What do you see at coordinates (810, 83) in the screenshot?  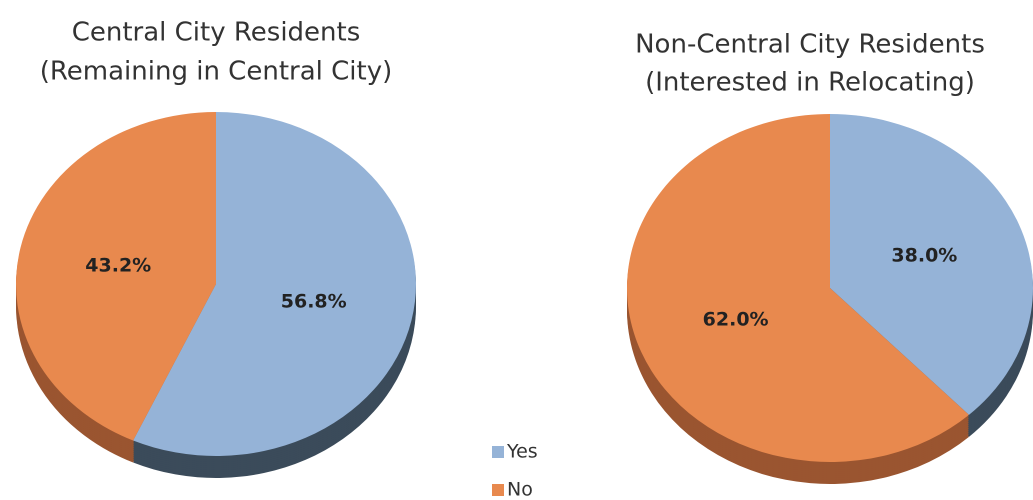 I see `chart-subtitle: (Interested in Relocating)` at bounding box center [810, 83].